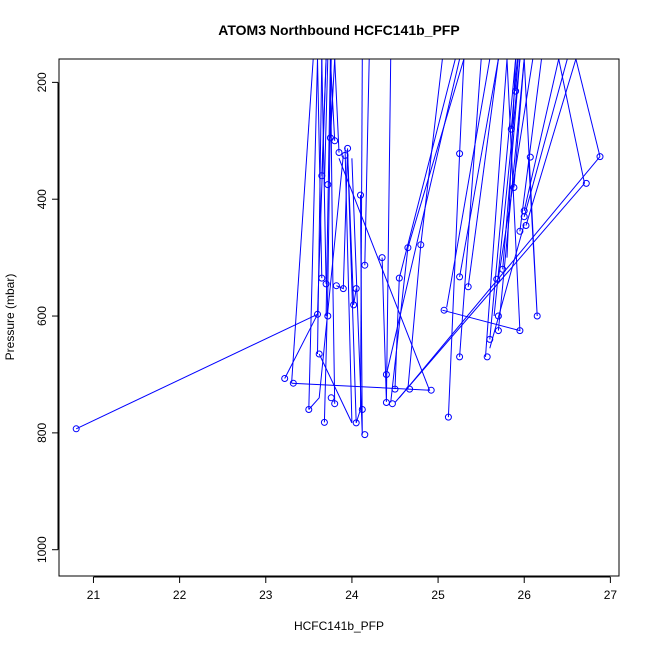 Image resolution: width=650 pixels, height=650 pixels. Describe the element at coordinates (42, 82) in the screenshot. I see `y-tick-label-200: 200` at that location.